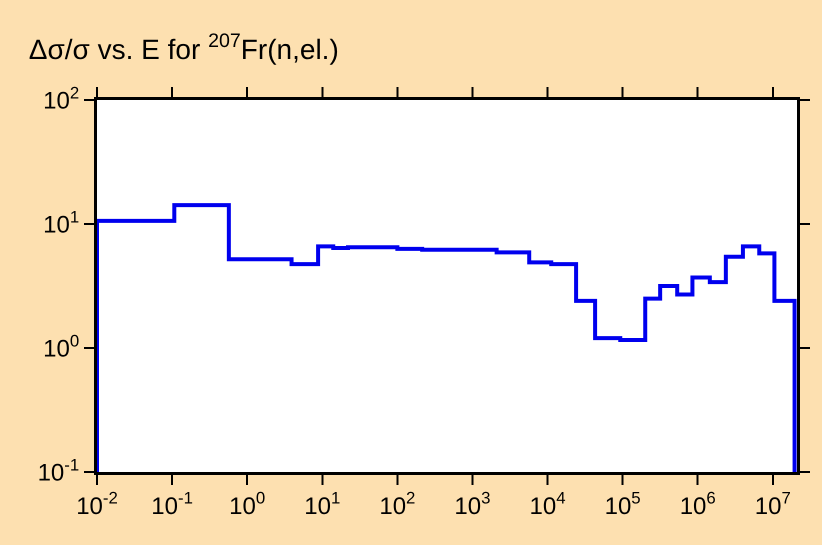  What do you see at coordinates (472, 504) in the screenshot?
I see `x-tick-label: 10$^{3}$` at bounding box center [472, 504].